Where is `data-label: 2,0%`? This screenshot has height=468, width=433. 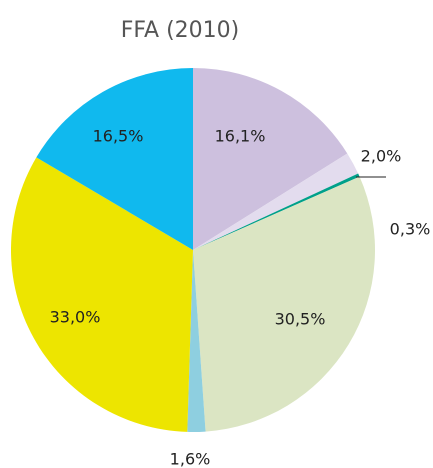
data-label: 2,0% is located at coordinates (381, 156).